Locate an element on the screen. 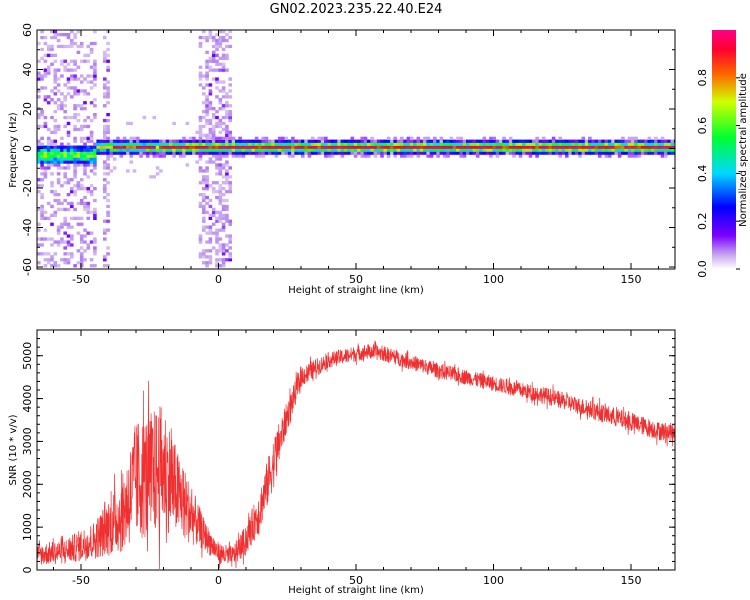 The image size is (750, 600). heatmap-x-tick-label: 0 is located at coordinates (218, 279).